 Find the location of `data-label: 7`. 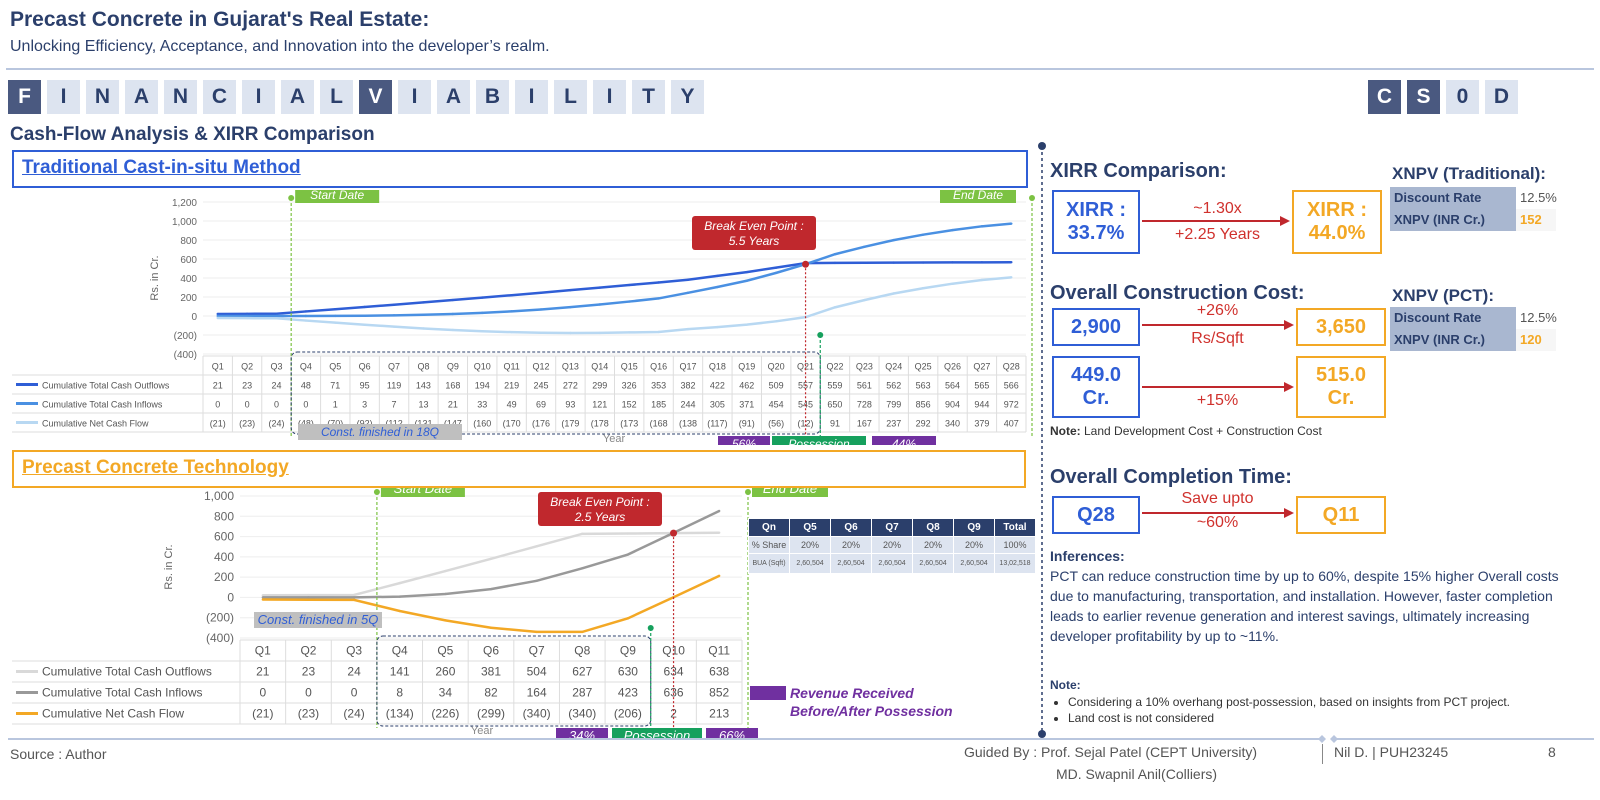

data-label: 7 is located at coordinates (394, 404).